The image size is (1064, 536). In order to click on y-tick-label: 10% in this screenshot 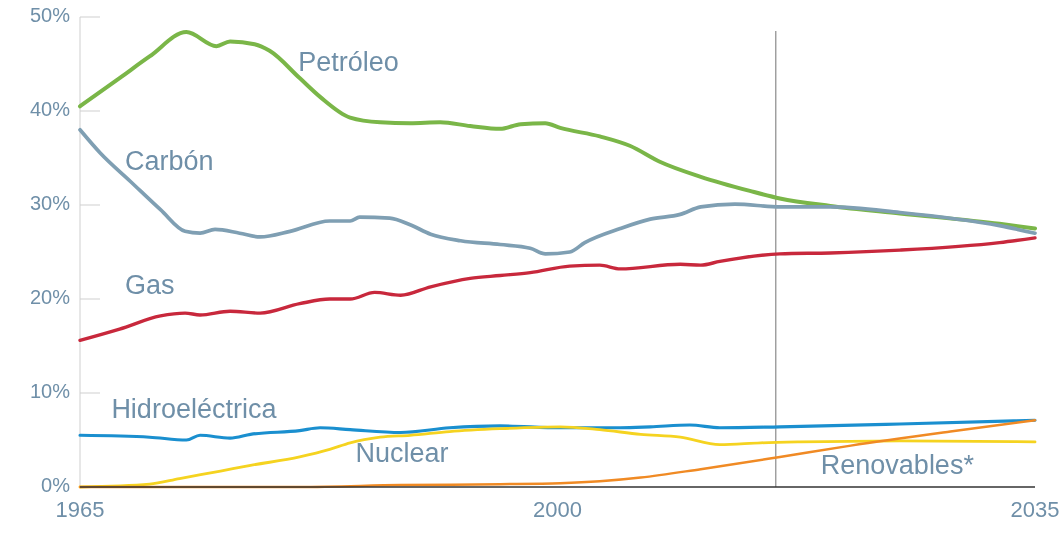, I will do `click(50, 391)`.